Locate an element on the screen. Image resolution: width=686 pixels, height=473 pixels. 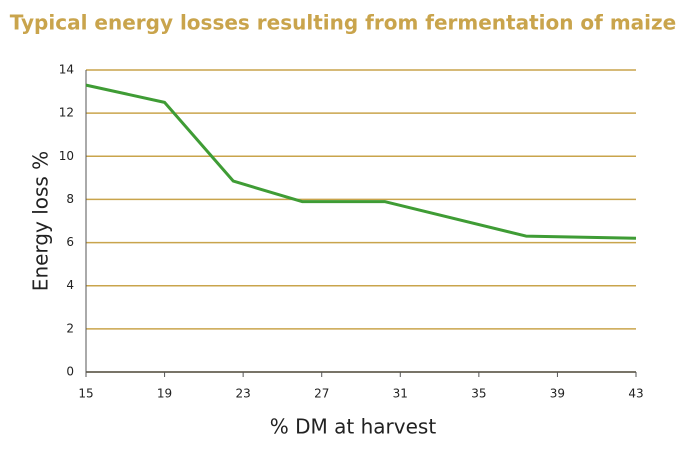
x-tick-label: 23 is located at coordinates (243, 394).